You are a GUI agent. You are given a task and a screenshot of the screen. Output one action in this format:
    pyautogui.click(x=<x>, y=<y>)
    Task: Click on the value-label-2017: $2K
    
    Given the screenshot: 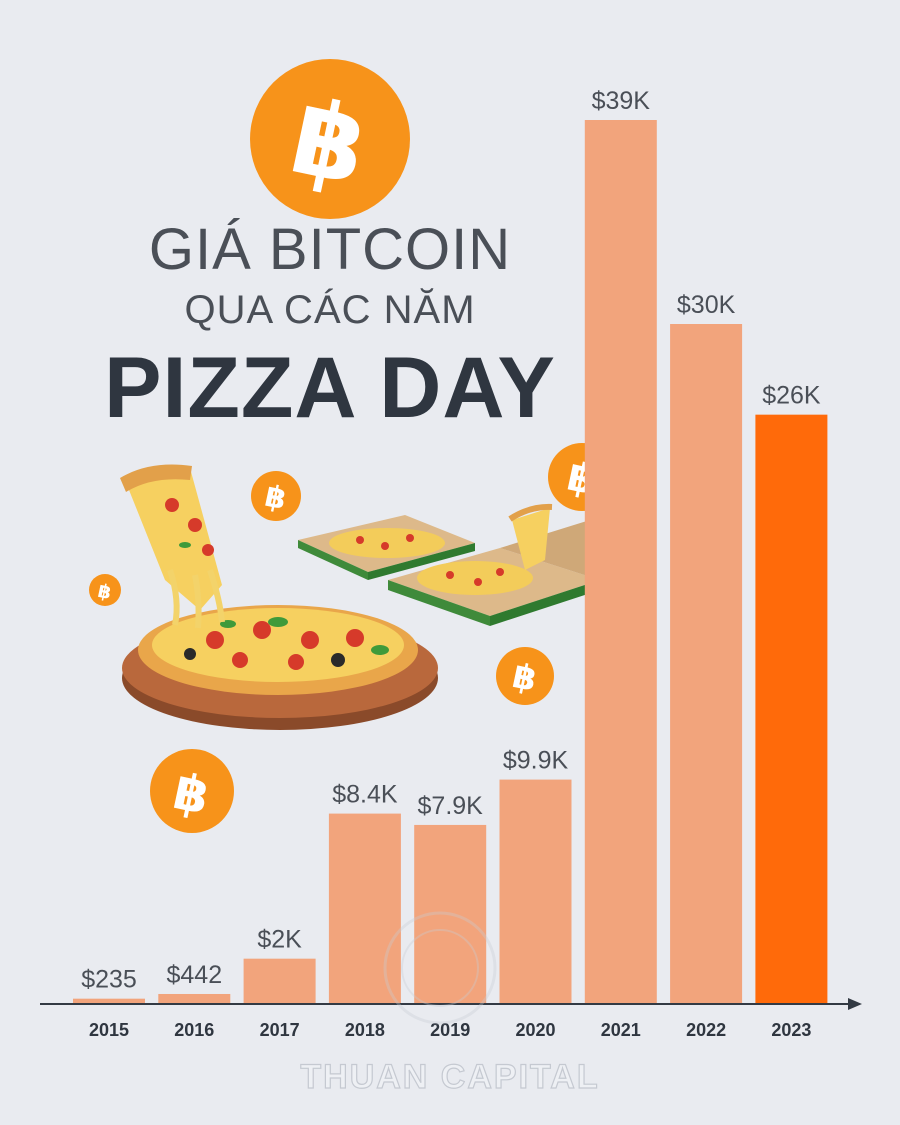 What is the action you would take?
    pyautogui.click(x=279, y=940)
    